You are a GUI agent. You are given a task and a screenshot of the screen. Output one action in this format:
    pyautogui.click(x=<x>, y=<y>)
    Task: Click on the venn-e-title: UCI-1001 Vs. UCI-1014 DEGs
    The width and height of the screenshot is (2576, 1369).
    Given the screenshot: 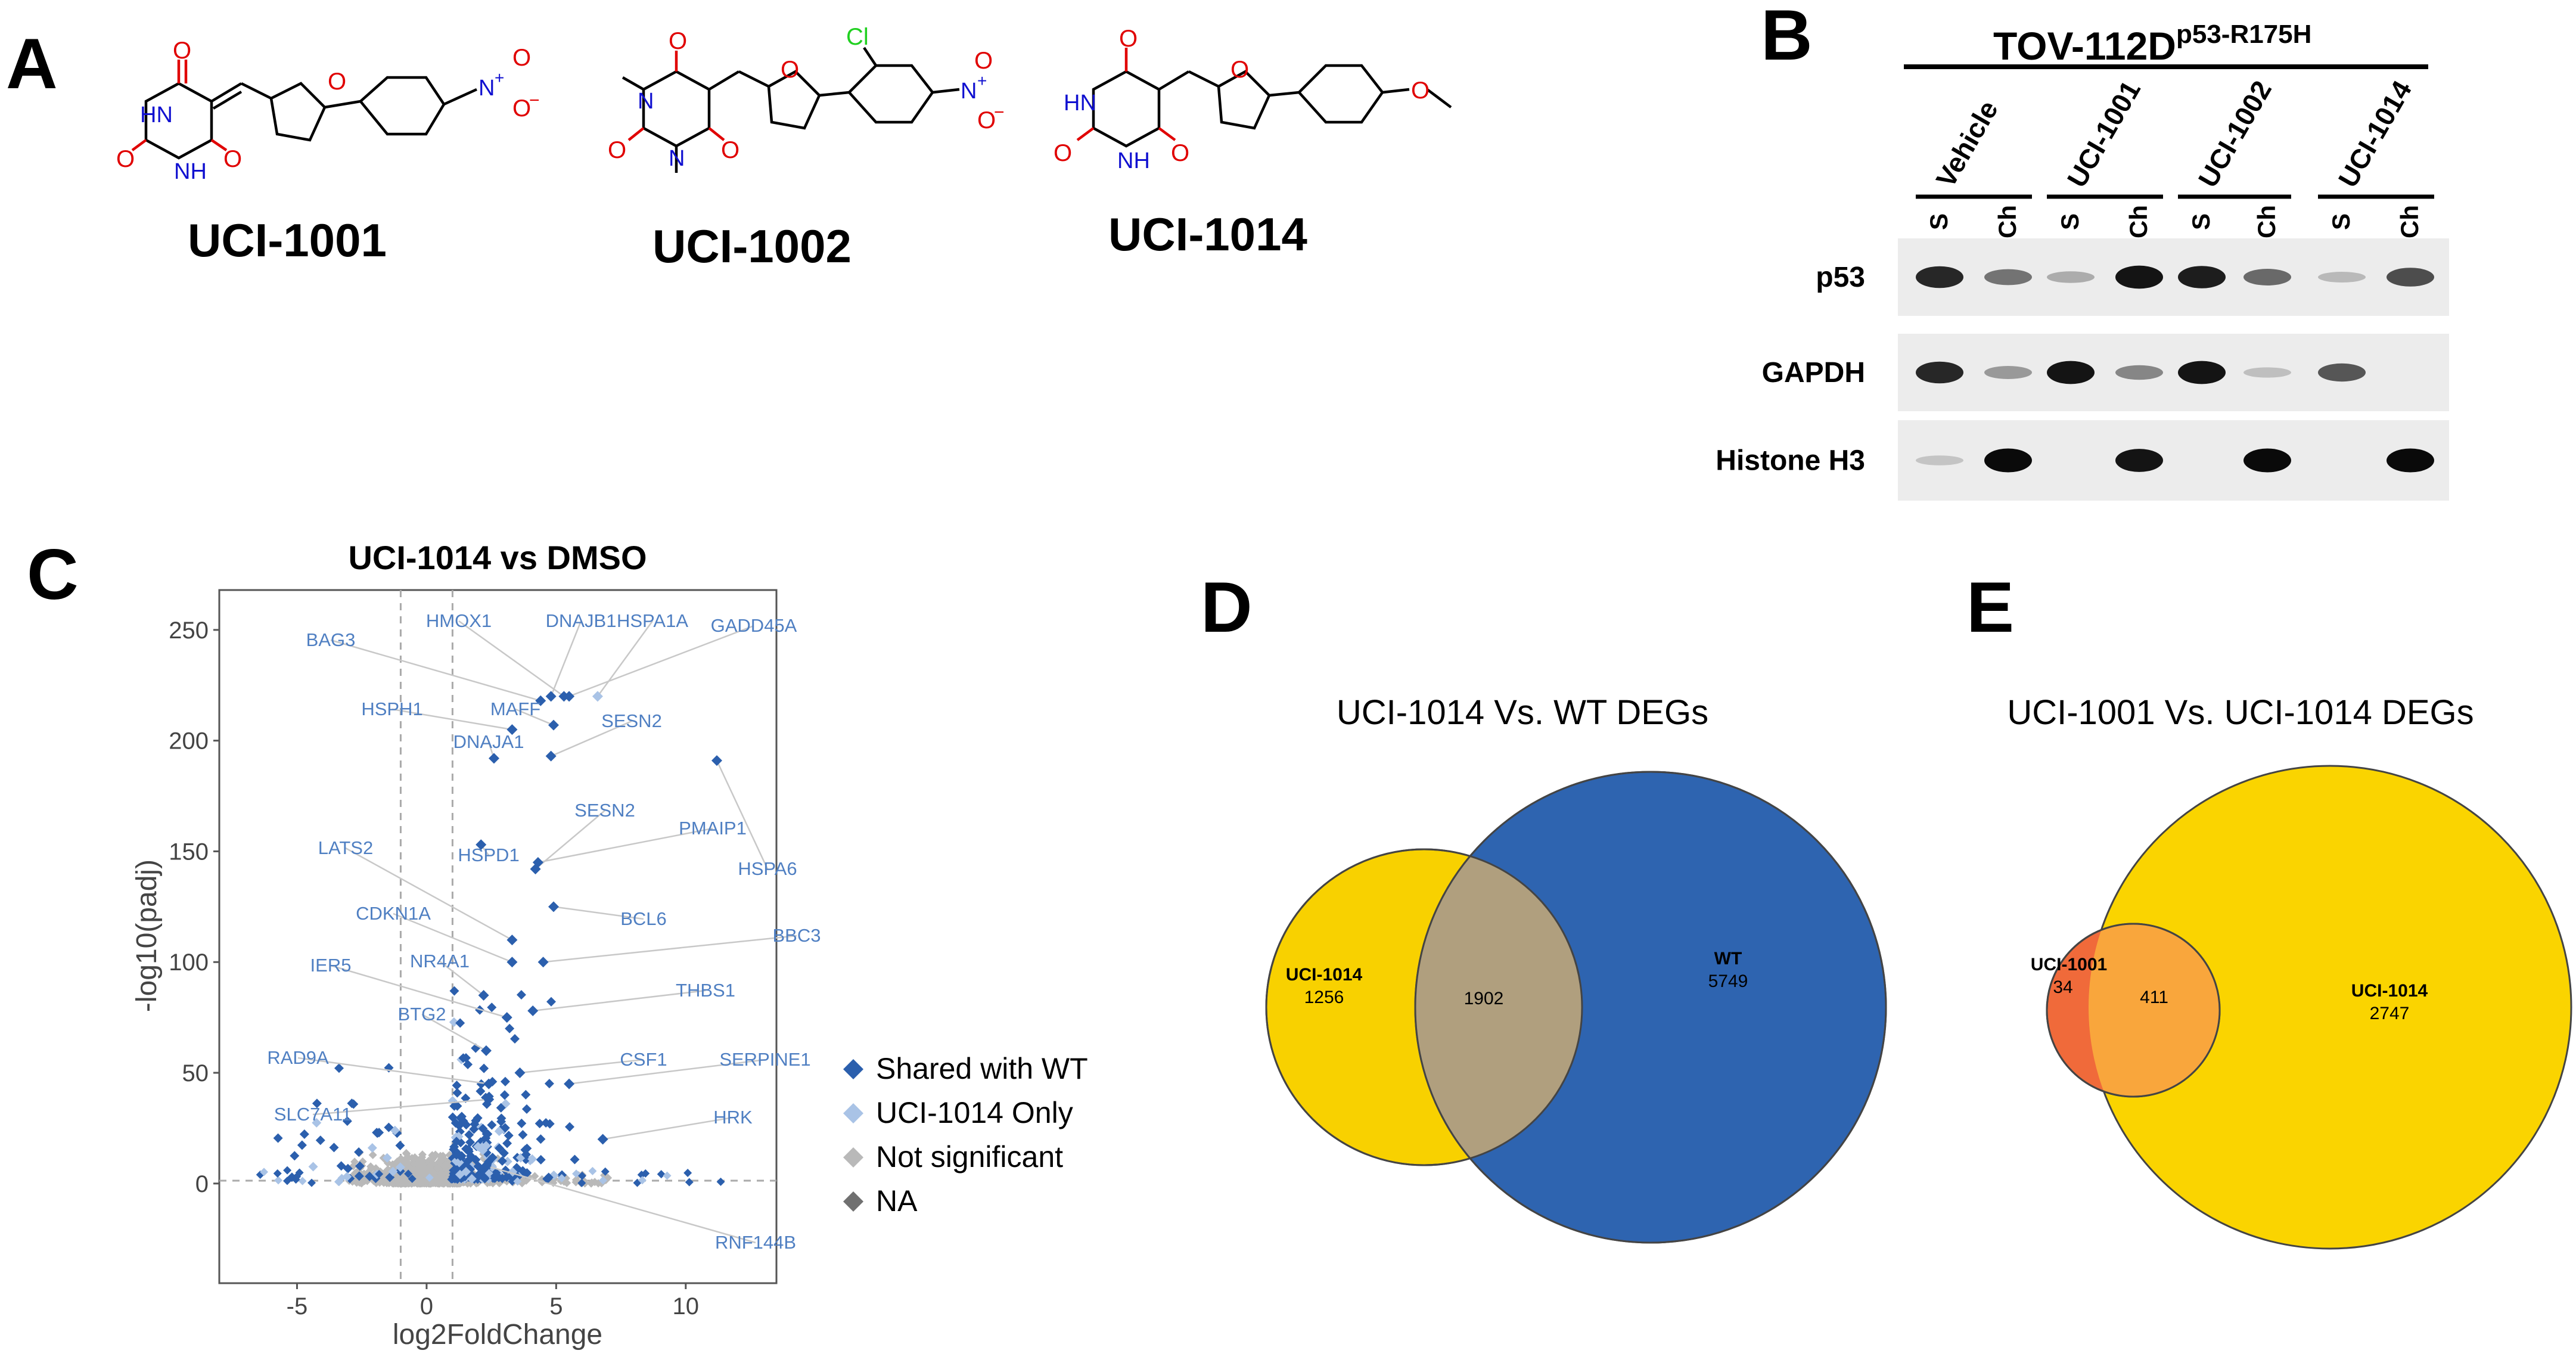 What is the action you would take?
    pyautogui.click(x=2240, y=712)
    